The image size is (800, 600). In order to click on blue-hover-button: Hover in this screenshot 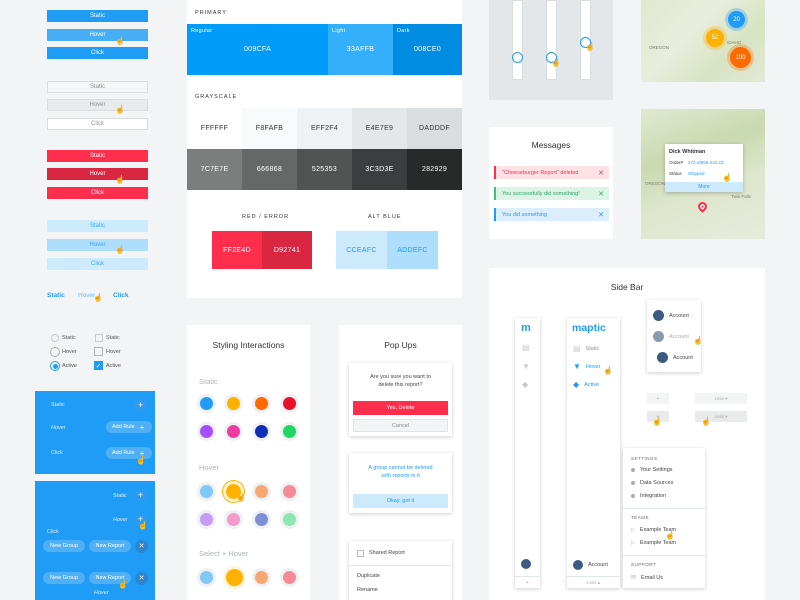, I will do `click(97, 35)`.